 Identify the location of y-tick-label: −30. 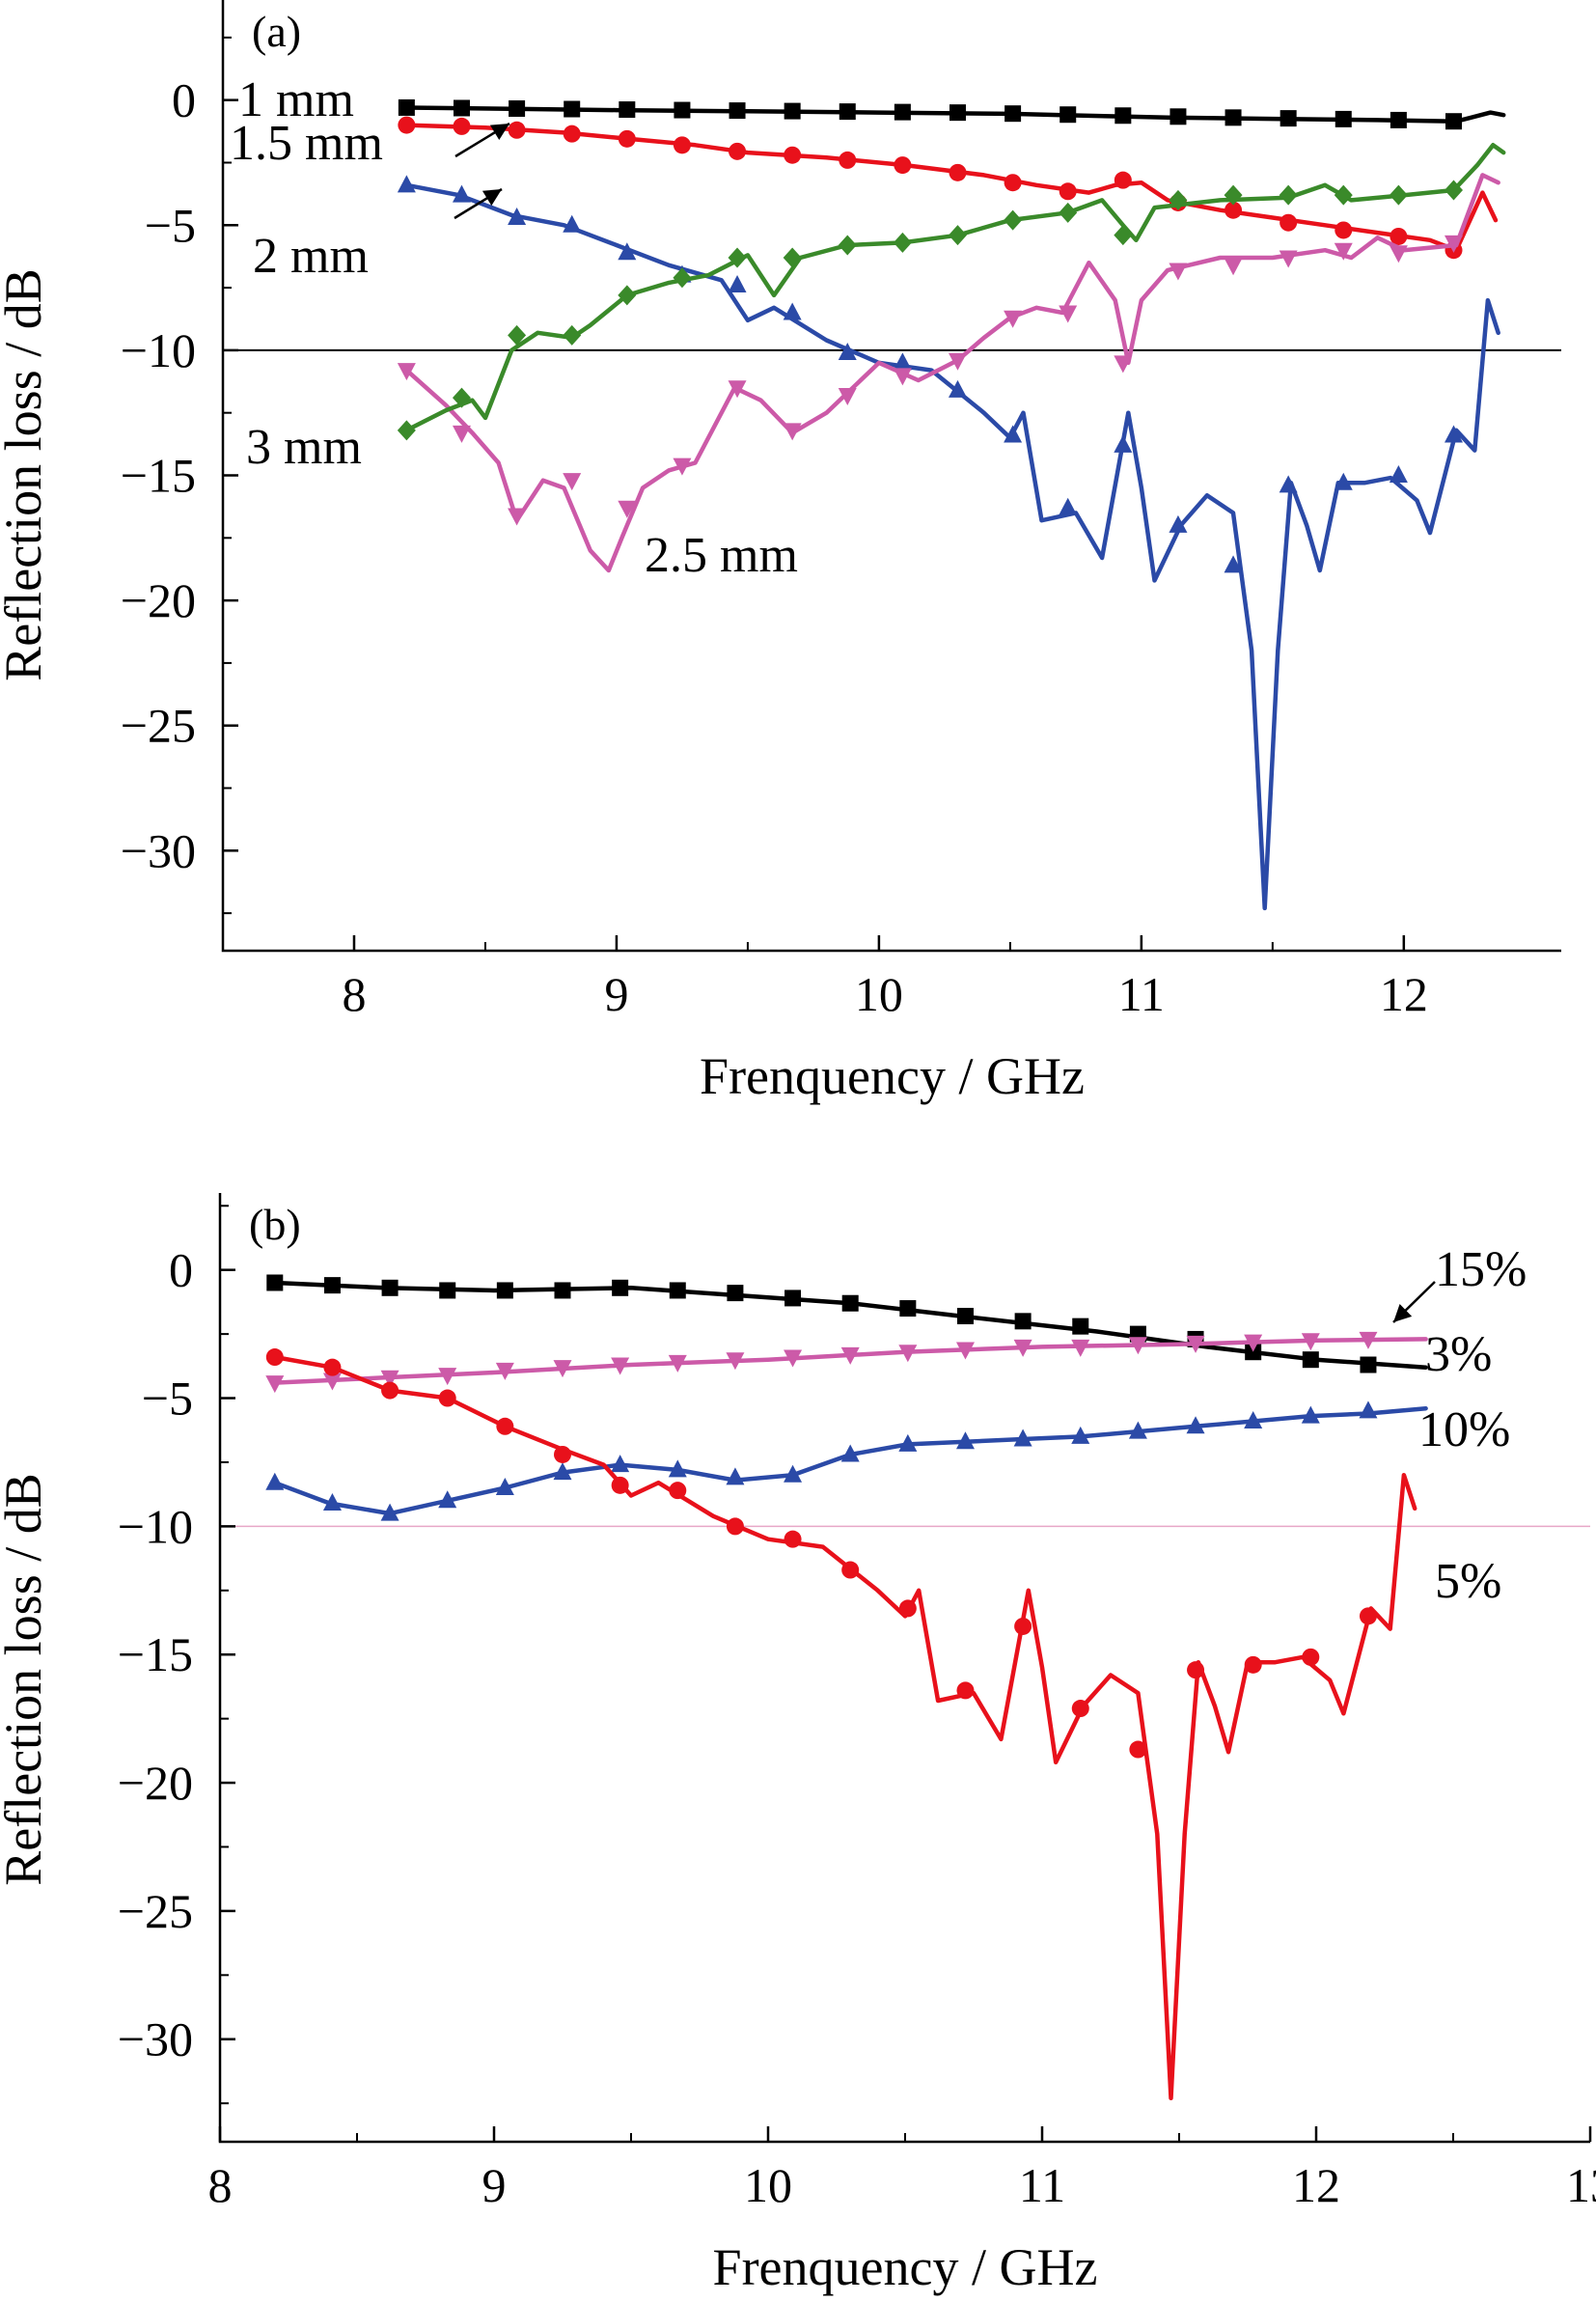
(159, 850).